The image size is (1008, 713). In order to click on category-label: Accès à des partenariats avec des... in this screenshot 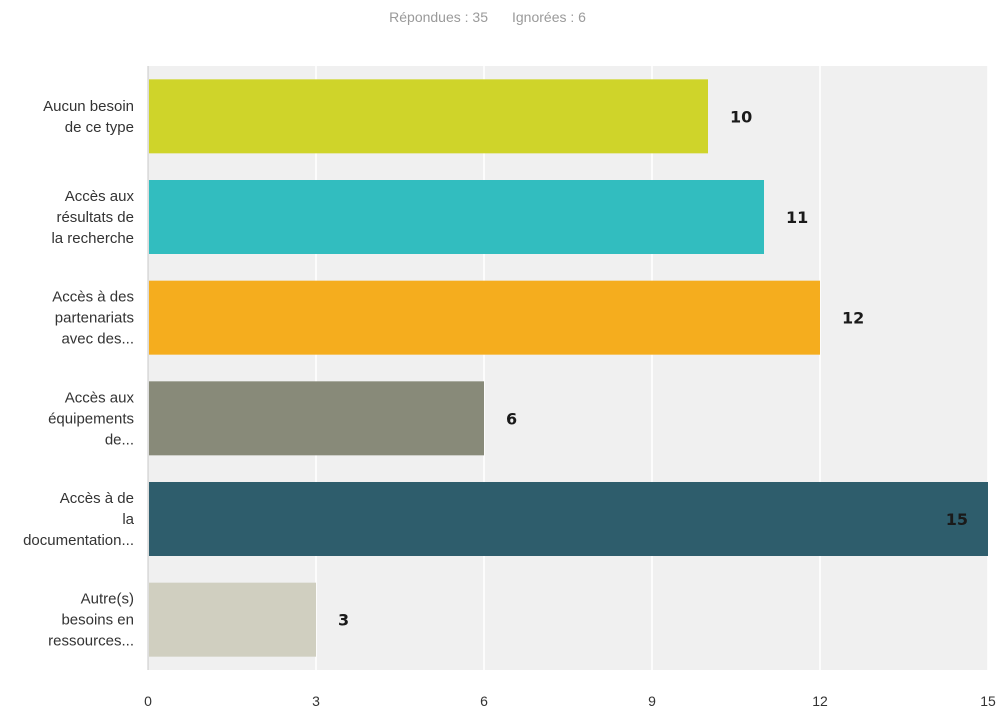, I will do `click(93, 318)`.